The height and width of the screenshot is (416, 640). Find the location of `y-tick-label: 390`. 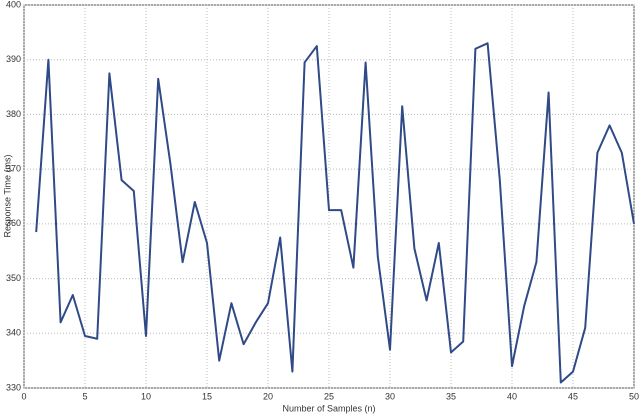

y-tick-label: 390 is located at coordinates (13, 59).